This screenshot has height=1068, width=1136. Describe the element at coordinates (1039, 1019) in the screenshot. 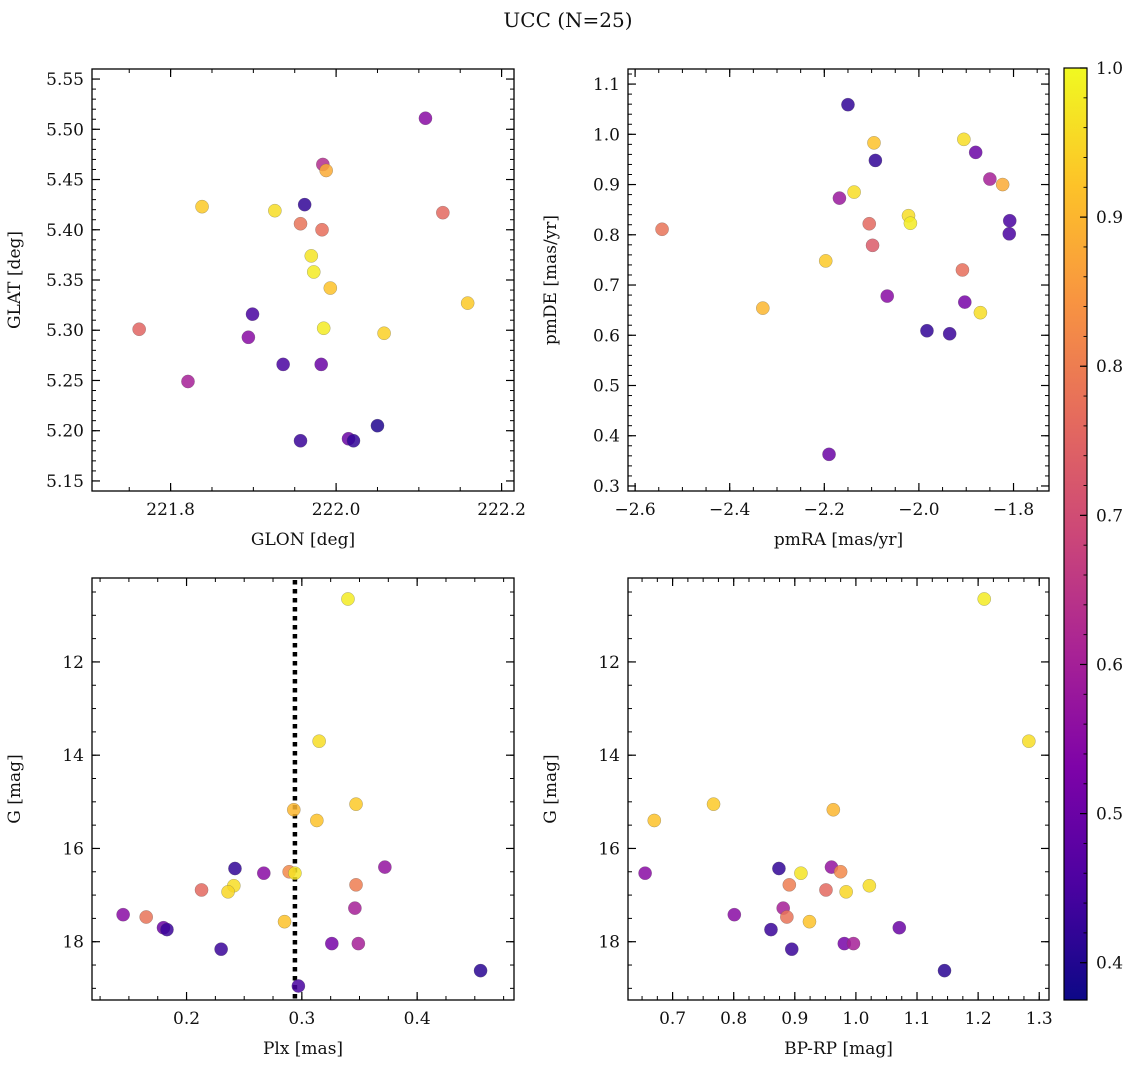

I see `x-tick-label: 1.3` at that location.